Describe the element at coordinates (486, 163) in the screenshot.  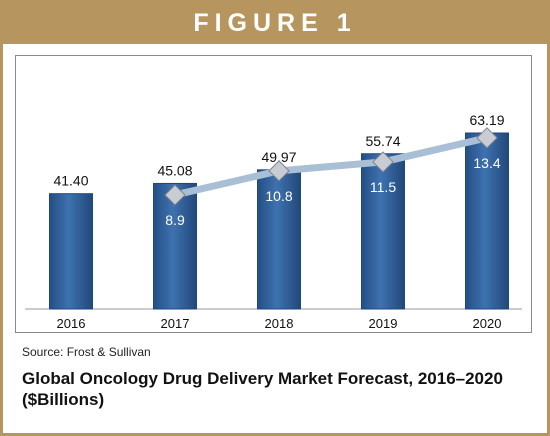
I see `line-value-label: 13.4` at that location.